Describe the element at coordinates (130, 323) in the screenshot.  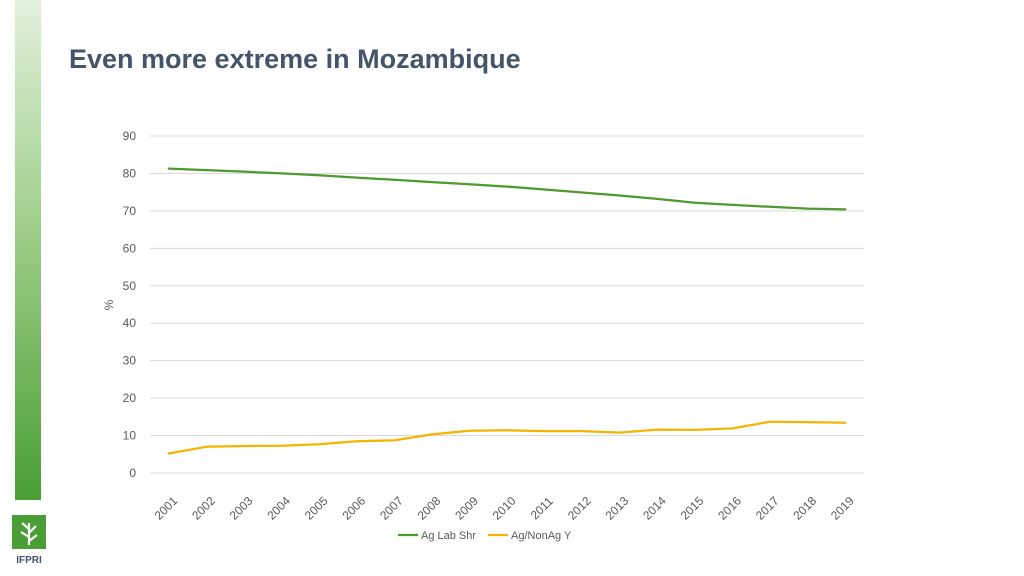
I see `y-tick-label: 40` at that location.